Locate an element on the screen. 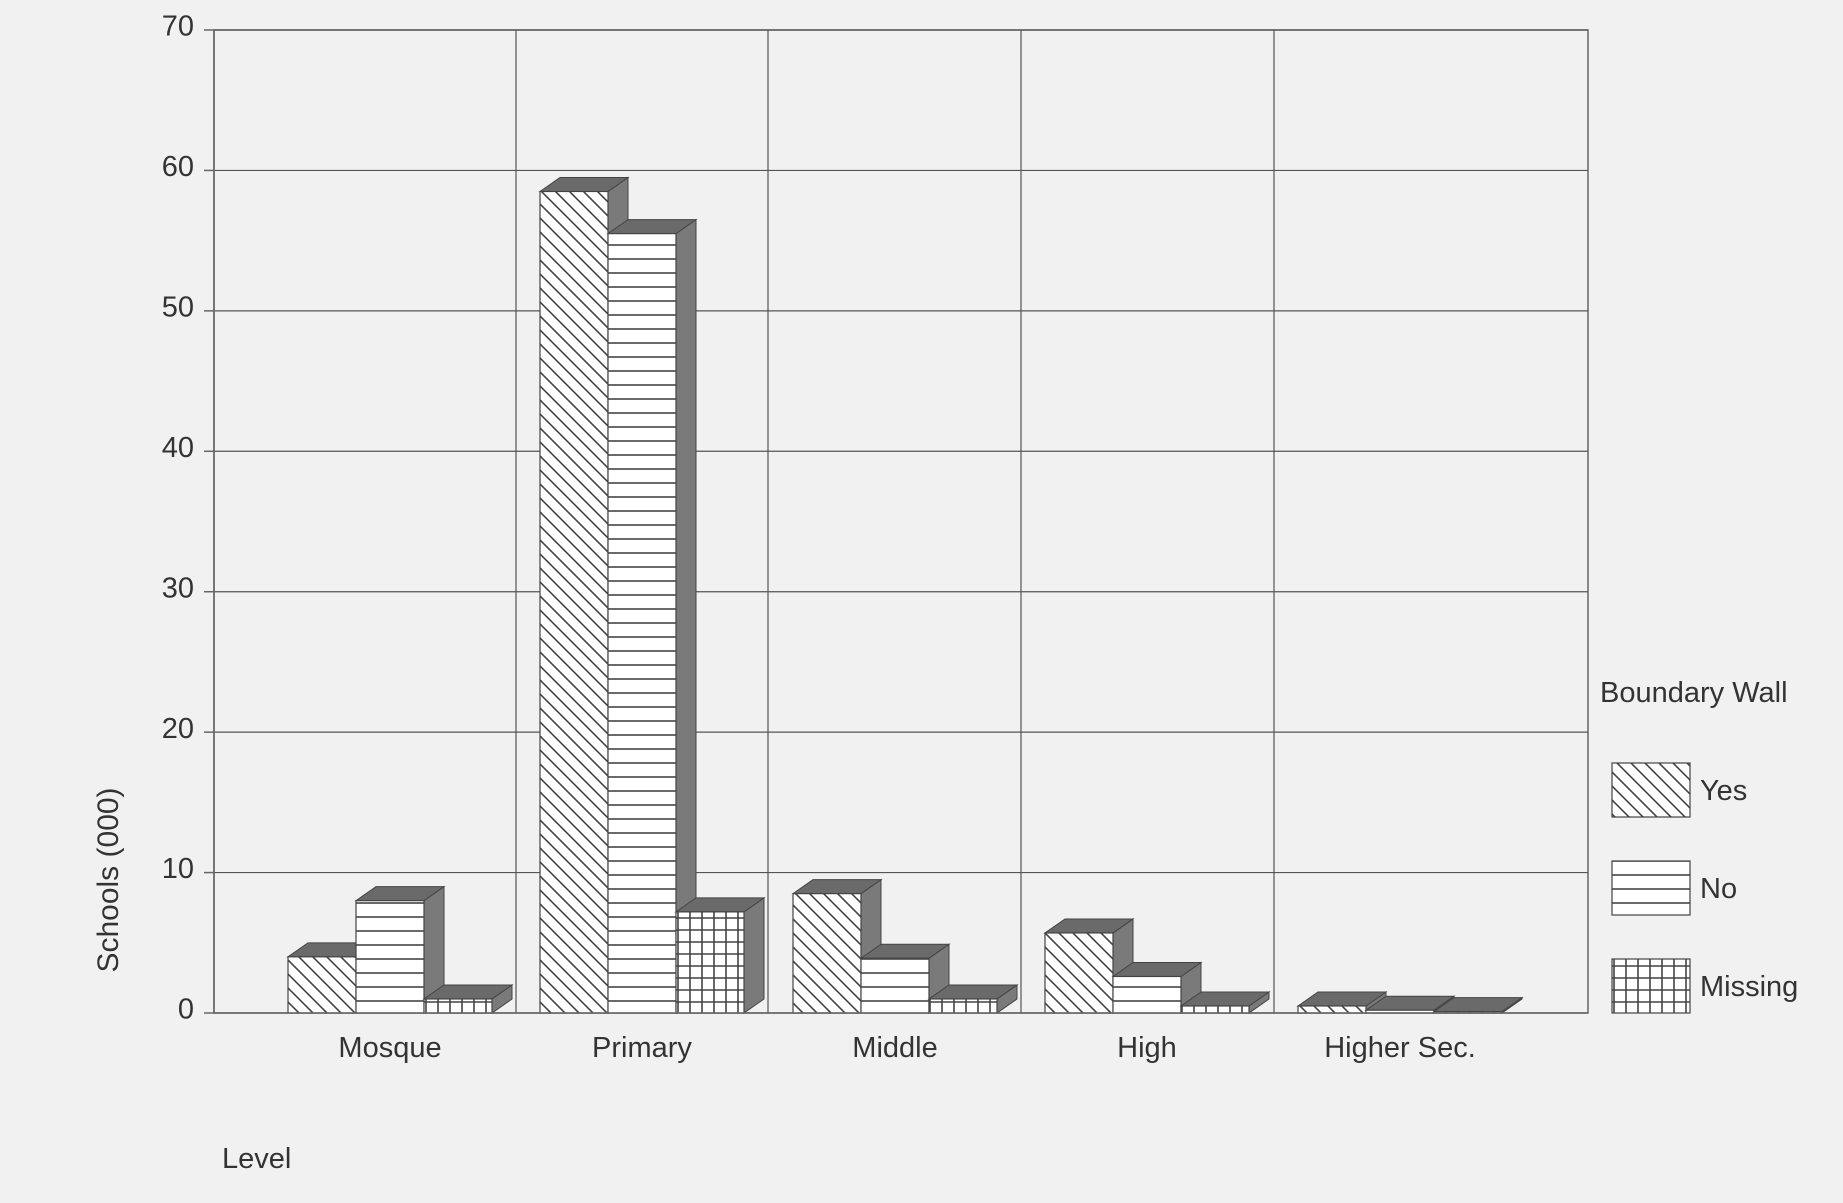 This screenshot has height=1203, width=1843. legend-label: No is located at coordinates (1718, 889).